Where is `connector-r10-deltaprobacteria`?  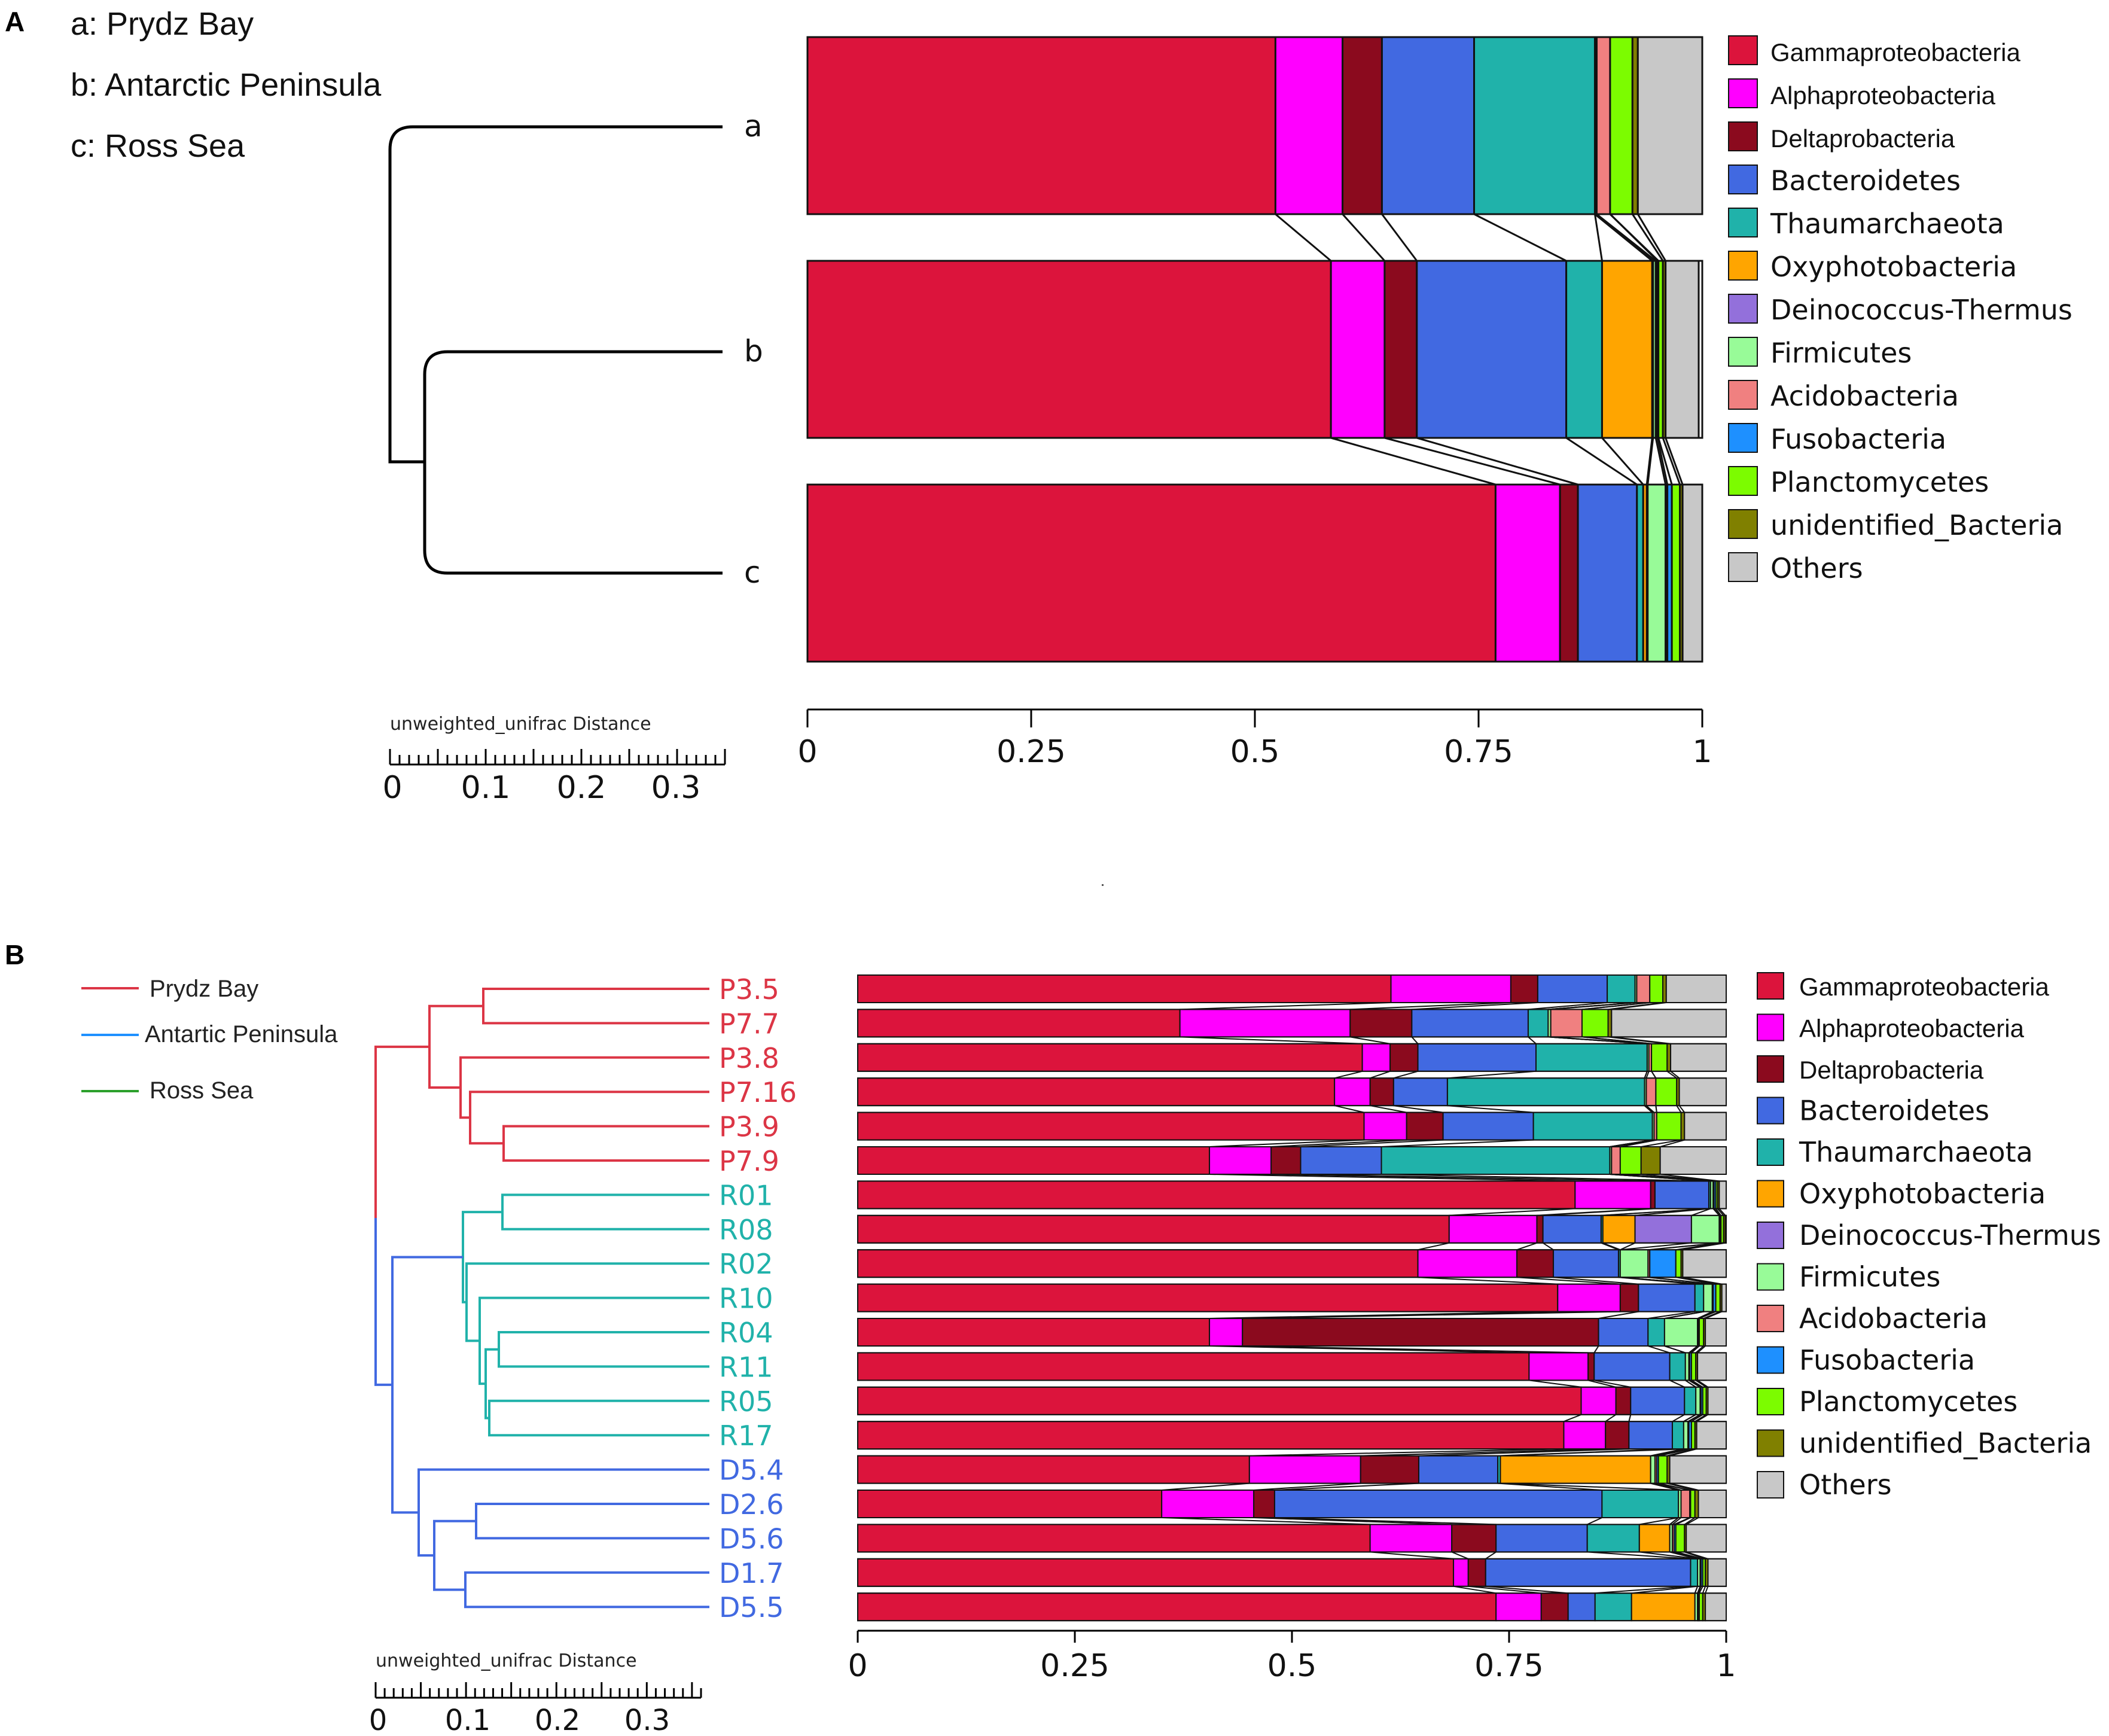
connector-r10-deltaprobacteria is located at coordinates (1618, 1315).